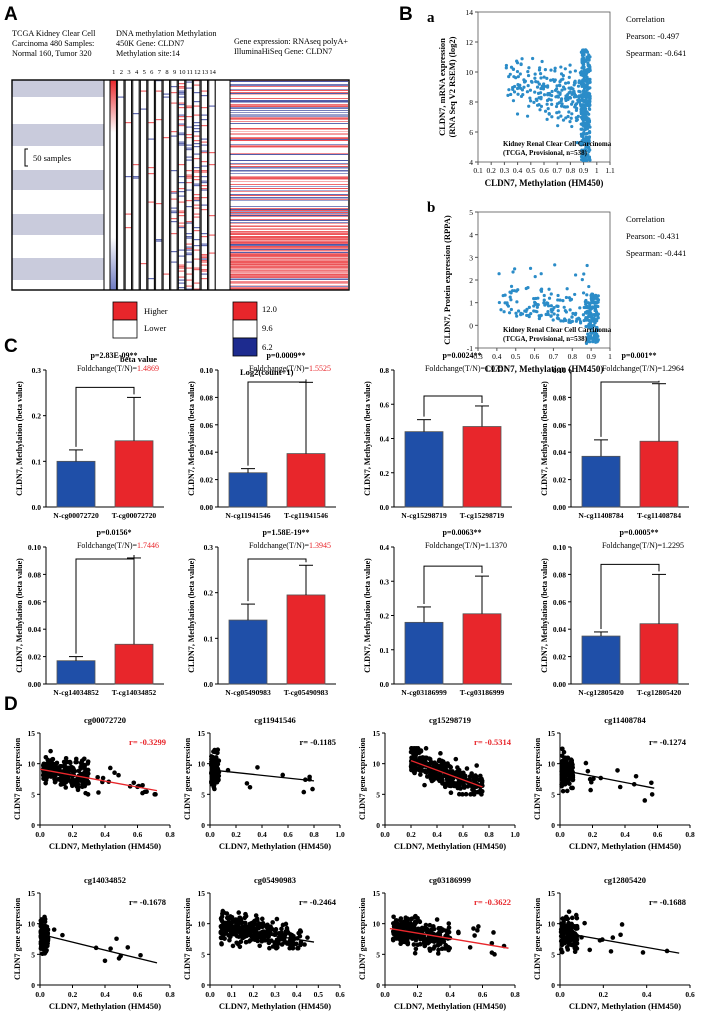  What do you see at coordinates (166, 33) in the screenshot?
I see `header-col2-line1: DNA methylation Methylation` at bounding box center [166, 33].